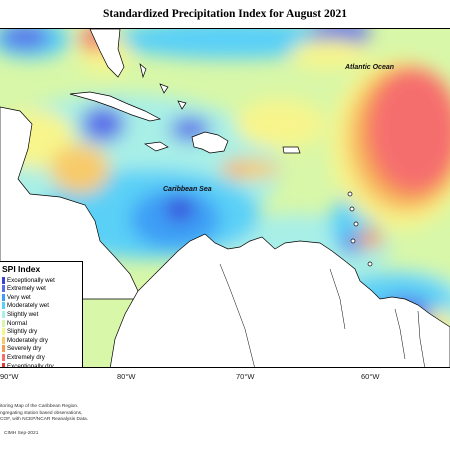  I want to click on legend-label: Moderately wet, so click(28, 306).